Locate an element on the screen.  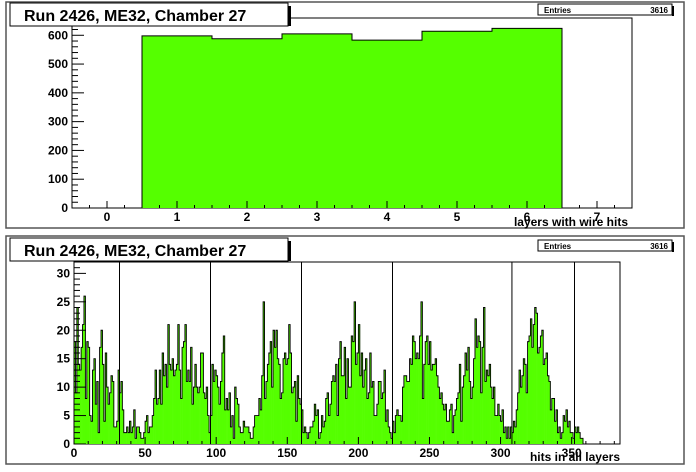
x-axis-label: hits in all layers is located at coordinates (575, 457).